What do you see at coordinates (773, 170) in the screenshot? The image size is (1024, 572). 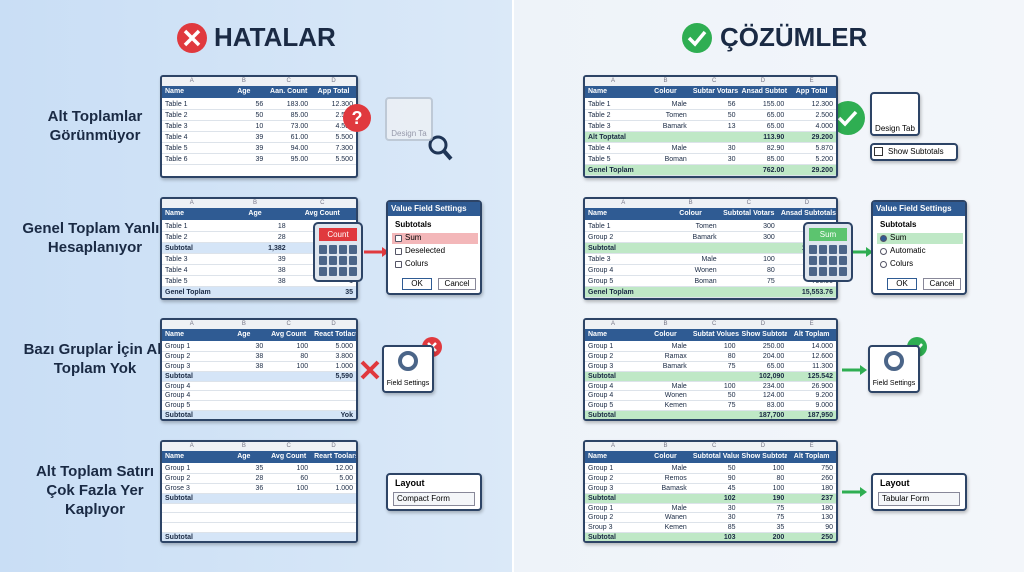 I see `cell: 762.00` at bounding box center [773, 170].